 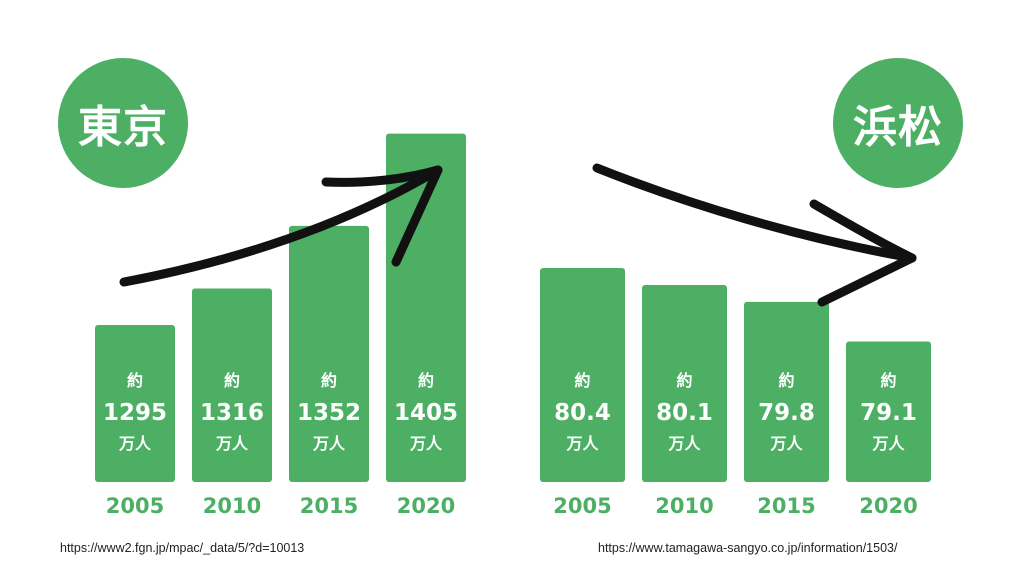 What do you see at coordinates (135, 413) in the screenshot?
I see `tokyo-value-label: 1295` at bounding box center [135, 413].